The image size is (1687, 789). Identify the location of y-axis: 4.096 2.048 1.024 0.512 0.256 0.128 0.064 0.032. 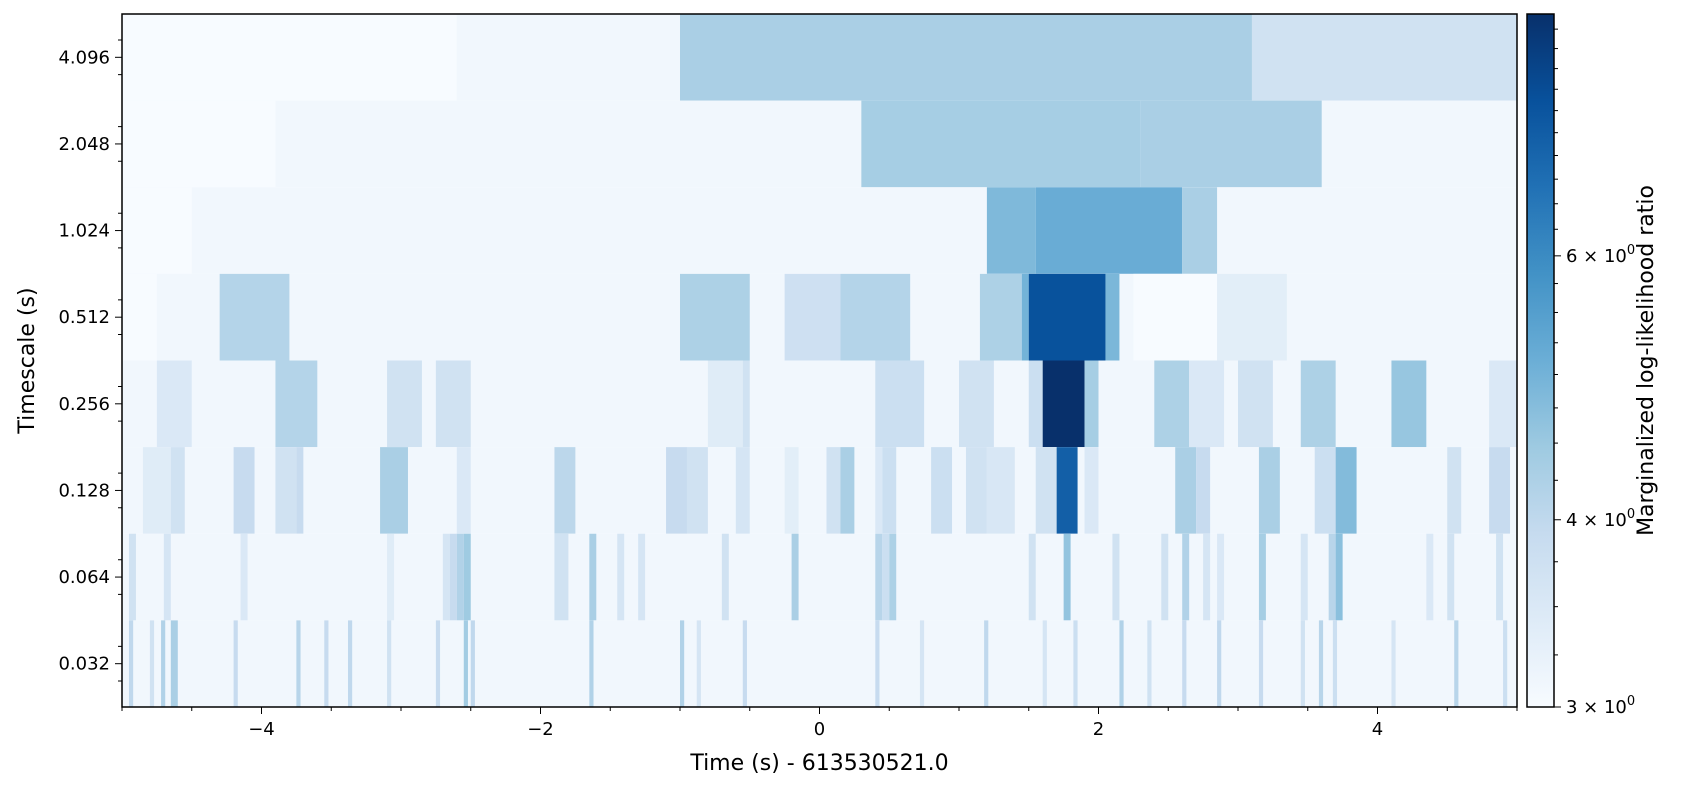
(90, 360).